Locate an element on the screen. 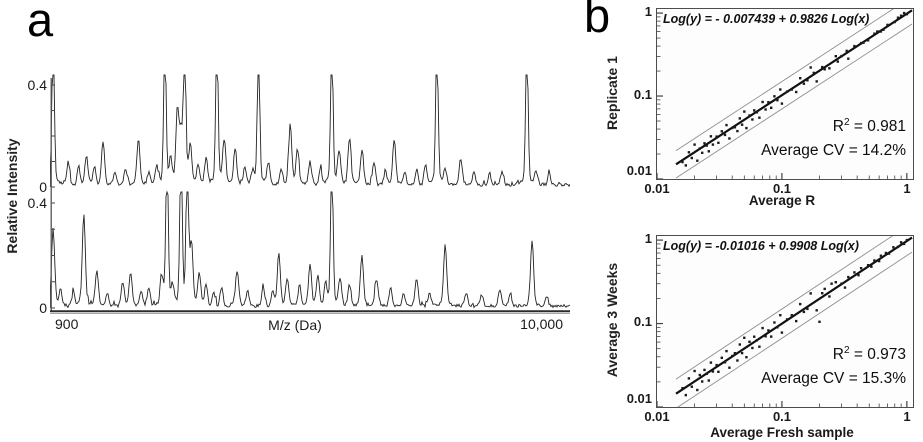 The image size is (923, 442). r2-sup-2: 2 is located at coordinates (846, 350).